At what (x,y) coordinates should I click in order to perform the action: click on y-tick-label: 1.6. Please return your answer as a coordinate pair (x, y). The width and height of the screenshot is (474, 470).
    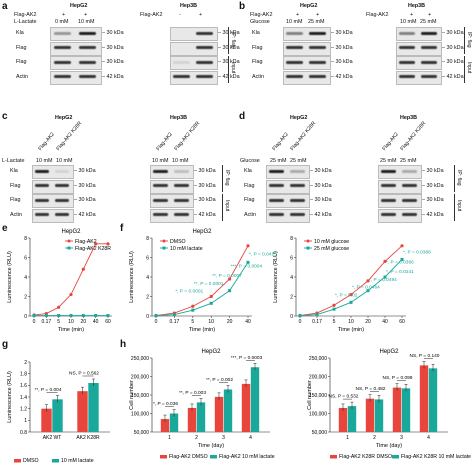
    Looking at the image, I should click on (23, 386).